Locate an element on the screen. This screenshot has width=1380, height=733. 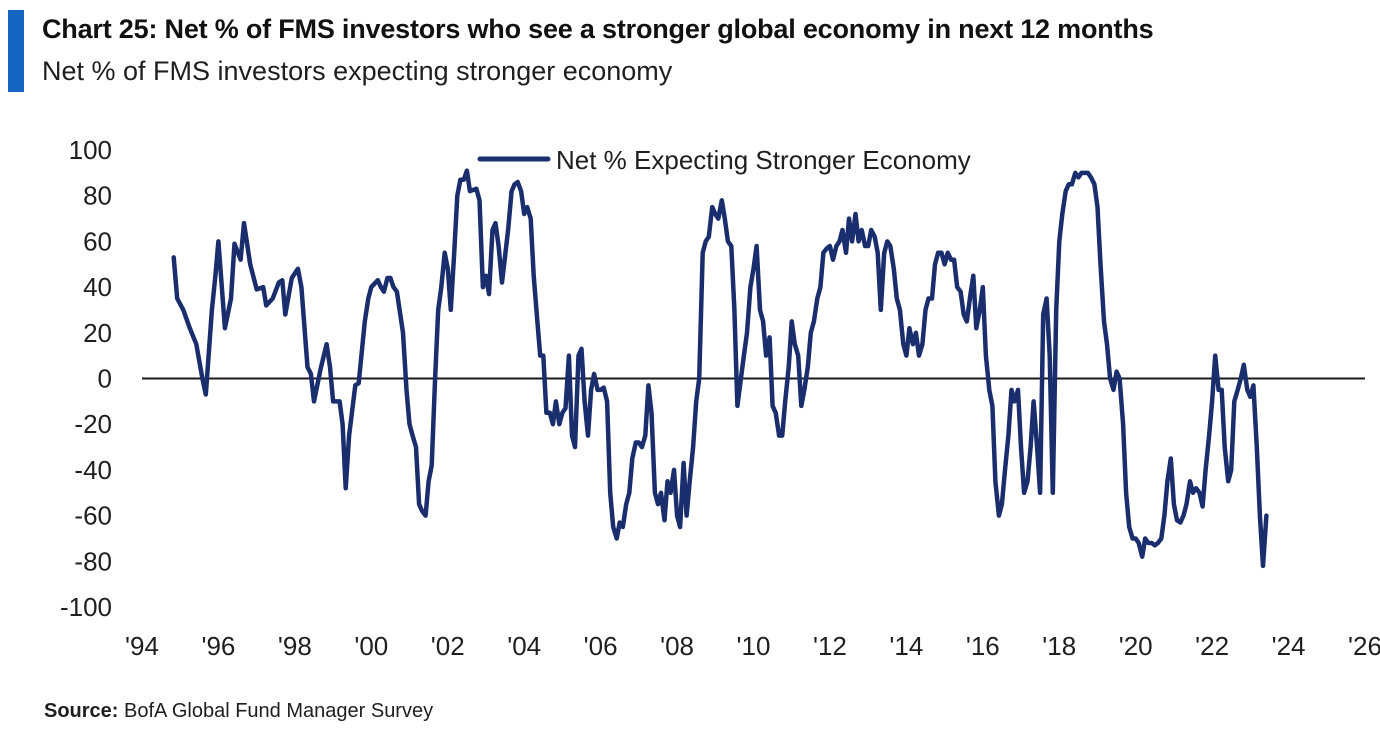
source-text: BofA Global Fund Manager Survey is located at coordinates (279, 711).